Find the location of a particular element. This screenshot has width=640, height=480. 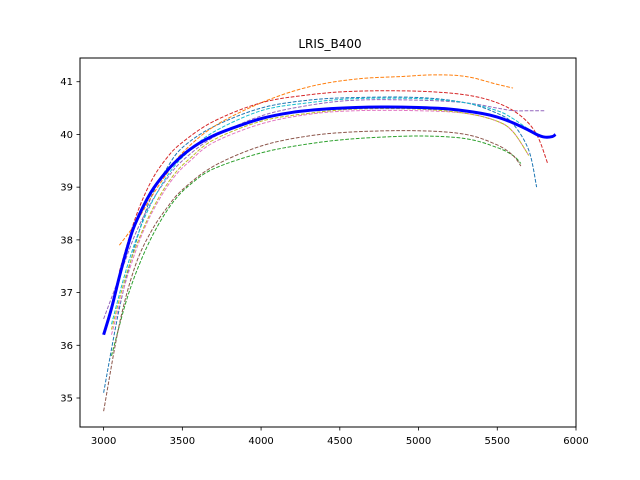

y-tick-label: 39 is located at coordinates (66, 188).